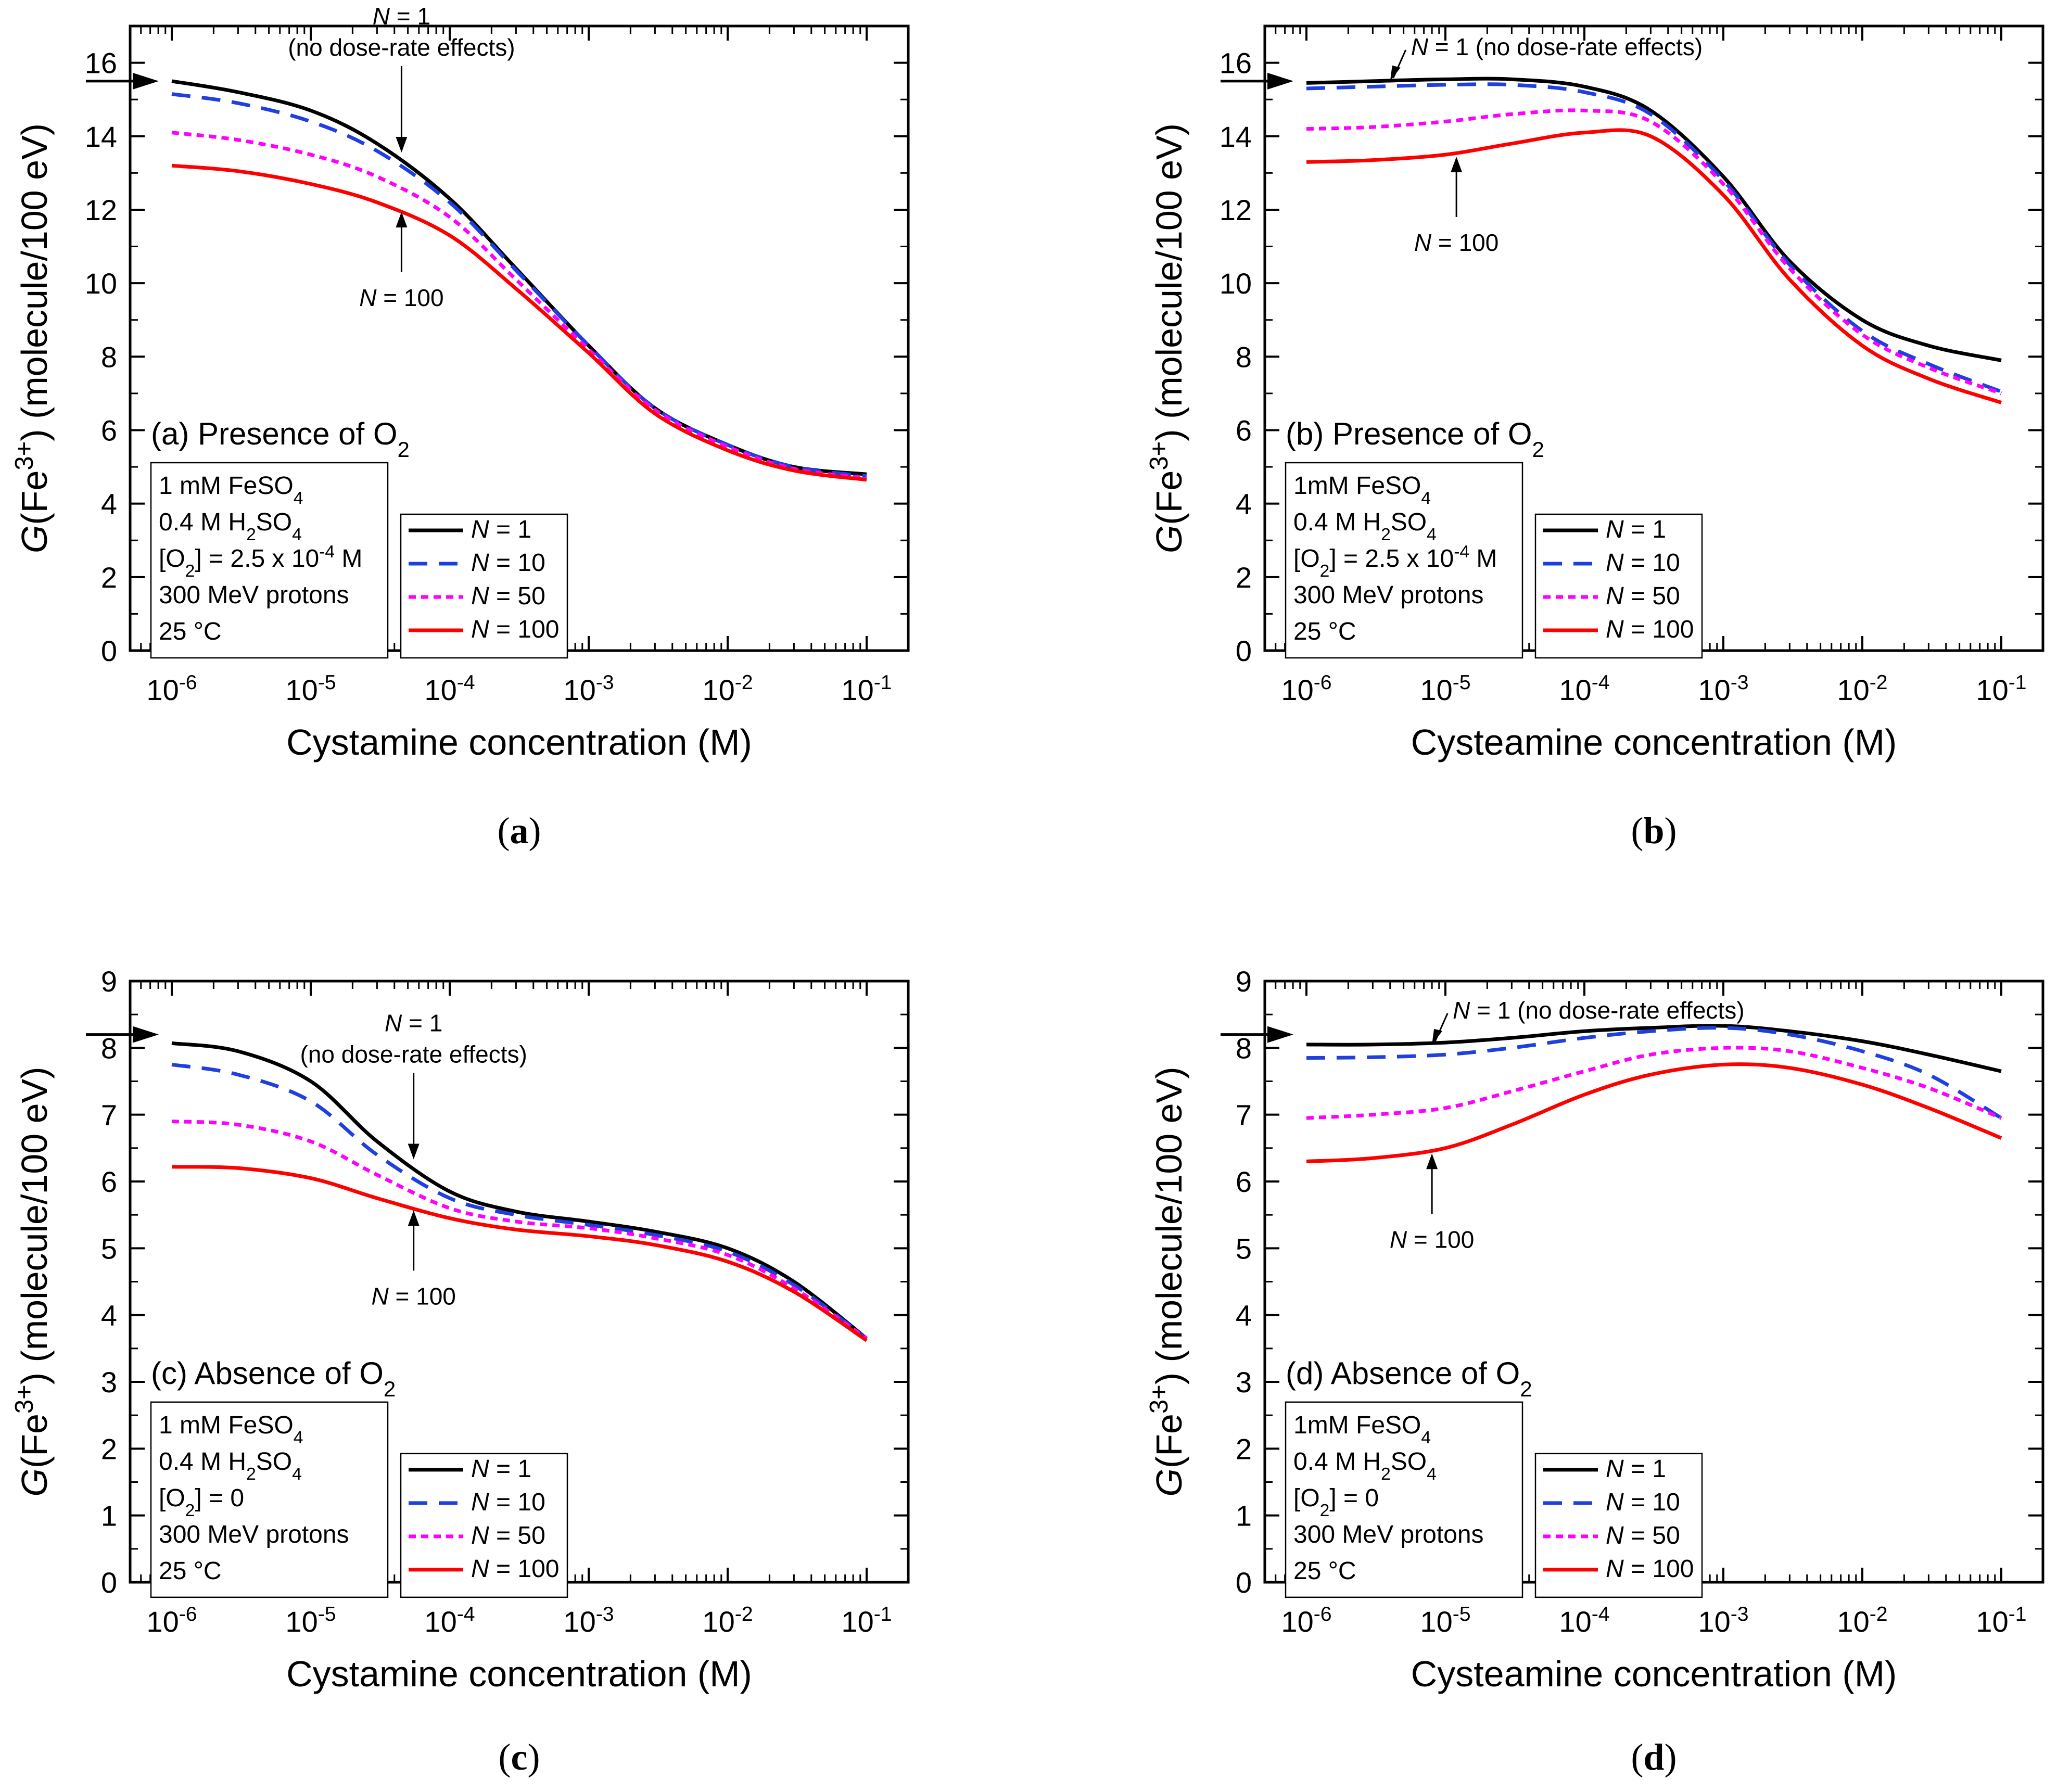 The width and height of the screenshot is (2070, 1792). Describe the element at coordinates (519, 830) in the screenshot. I see `panel-caption: (a)` at that location.